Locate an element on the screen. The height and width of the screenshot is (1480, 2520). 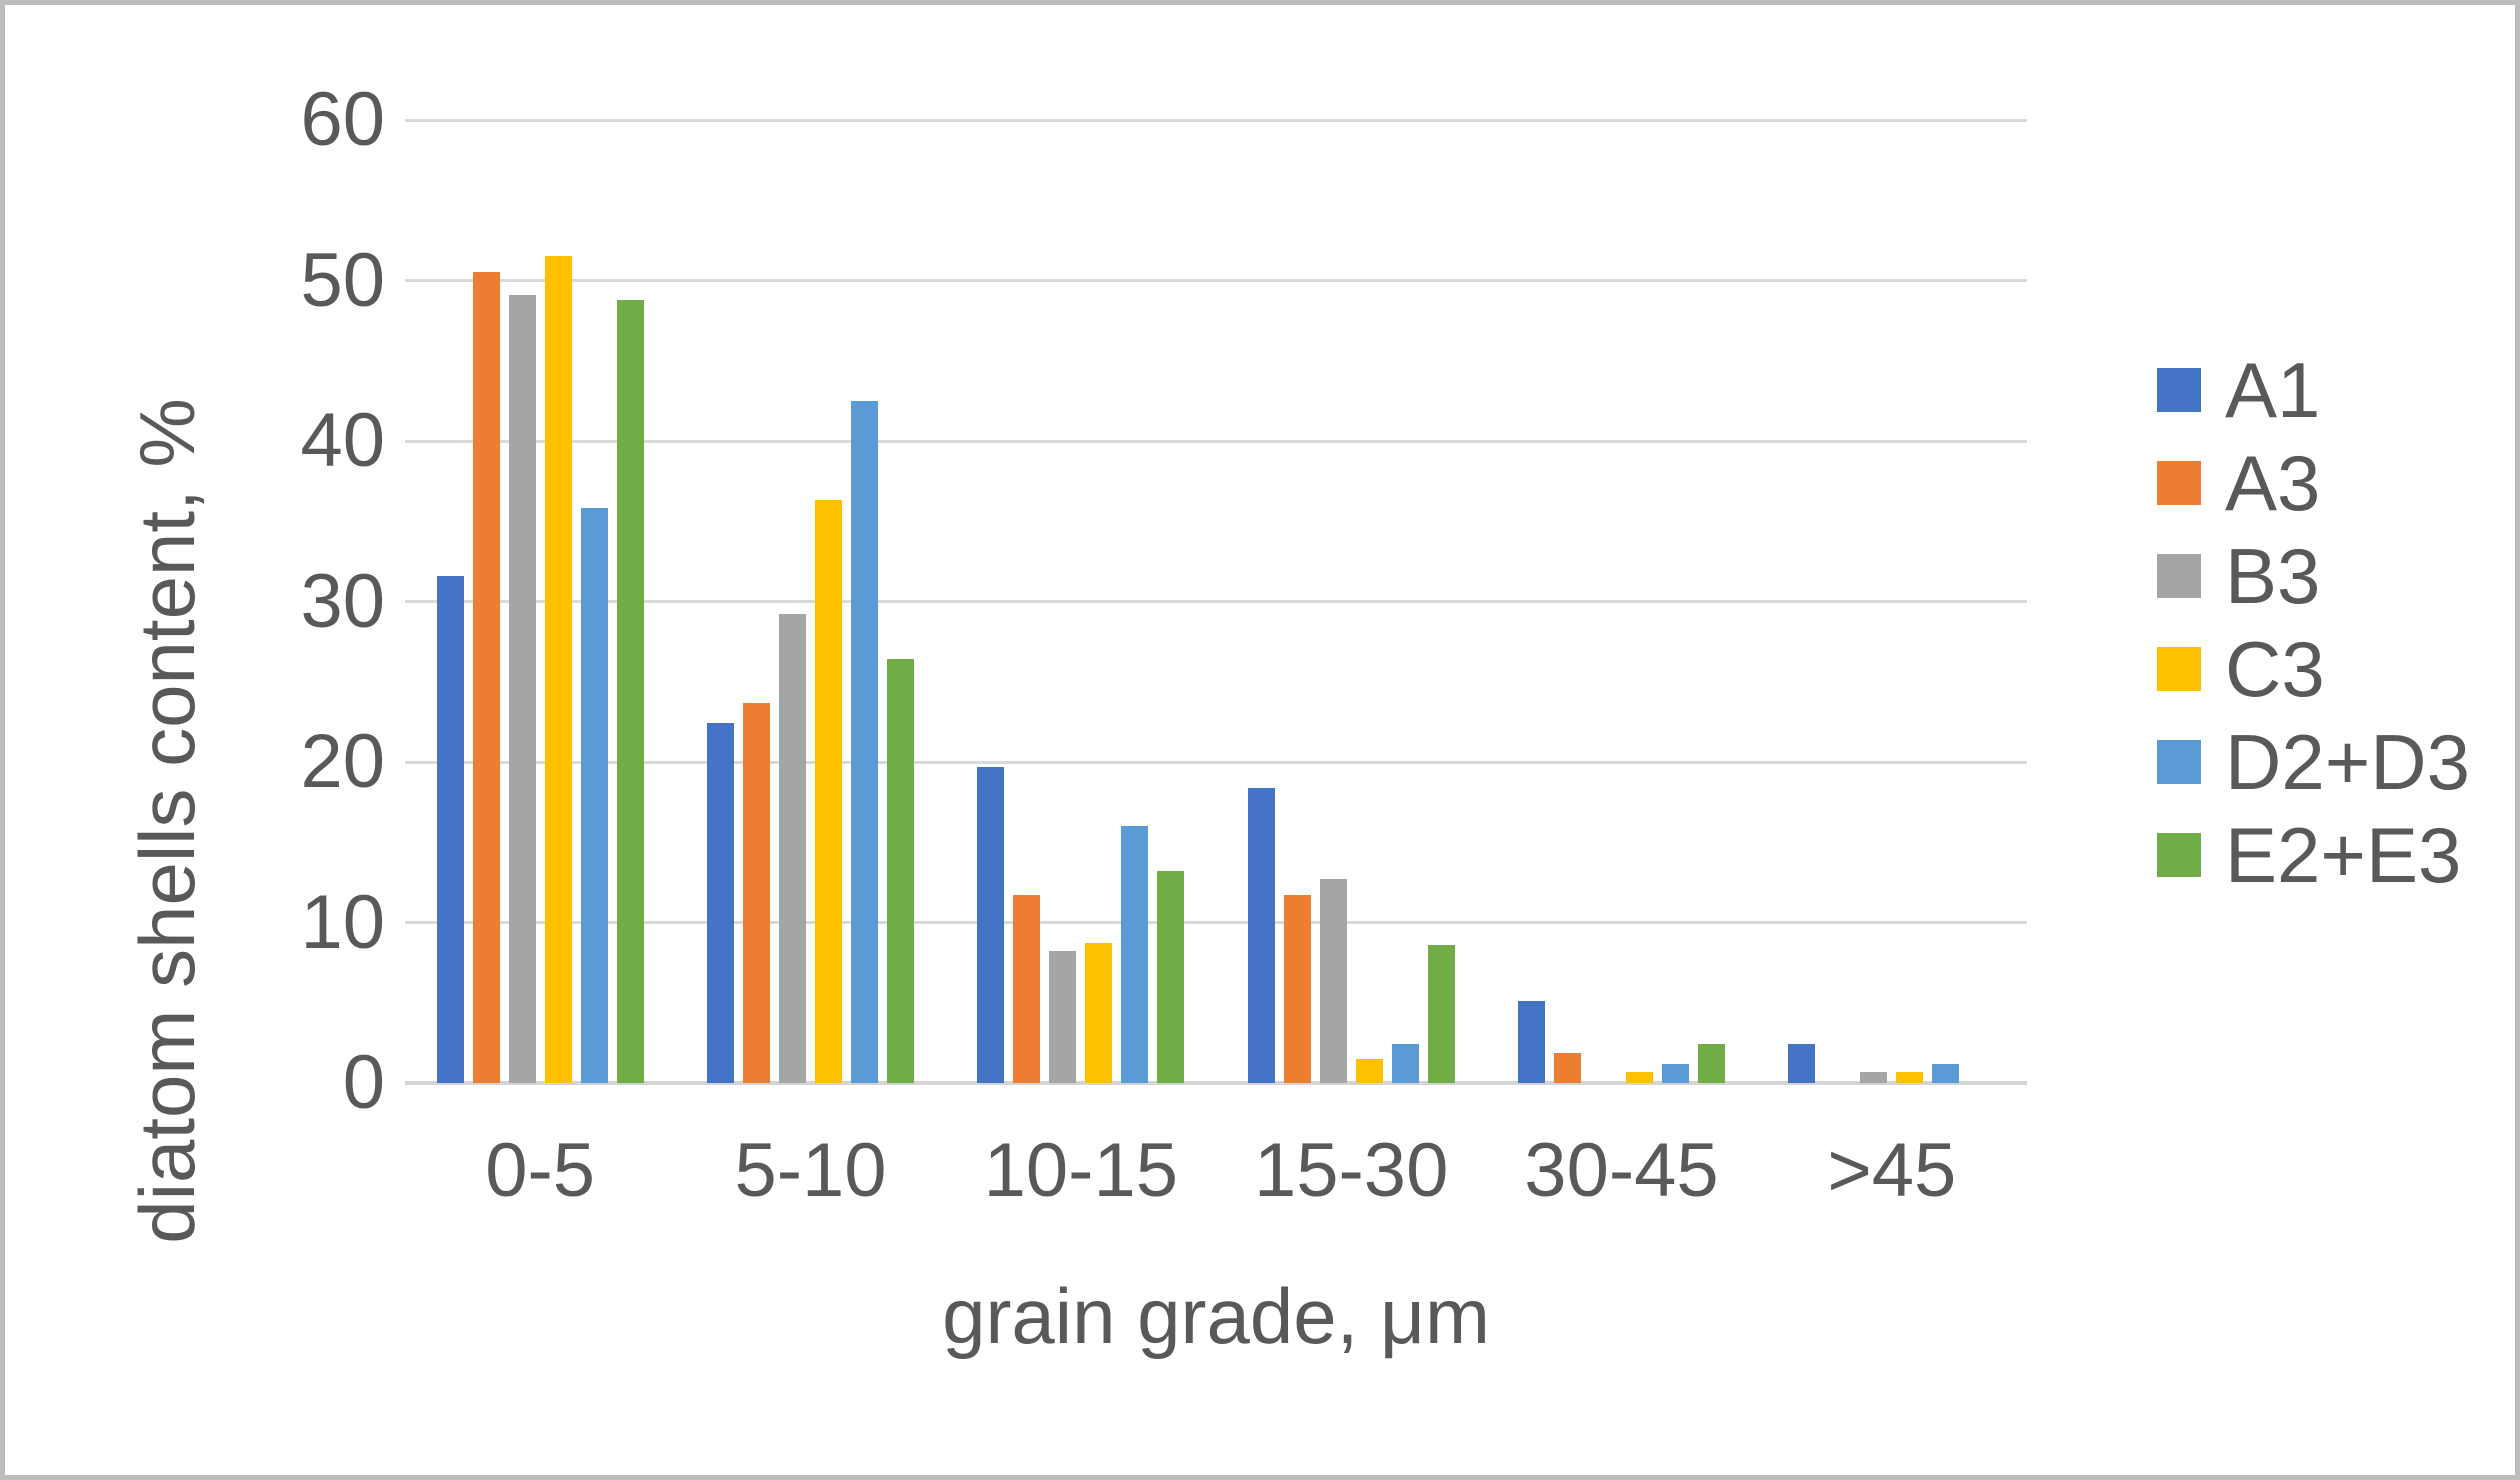
y-tick-label-20: 20 is located at coordinates (342, 761).